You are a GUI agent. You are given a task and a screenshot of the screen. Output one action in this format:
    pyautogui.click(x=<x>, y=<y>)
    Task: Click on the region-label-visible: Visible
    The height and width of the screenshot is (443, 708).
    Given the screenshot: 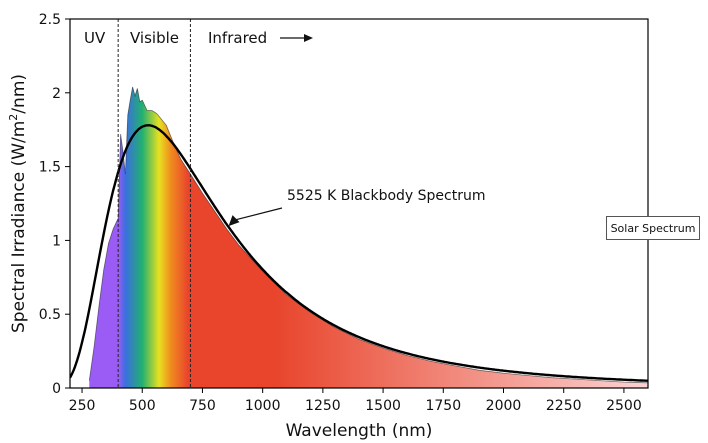 What is the action you would take?
    pyautogui.click(x=154, y=38)
    